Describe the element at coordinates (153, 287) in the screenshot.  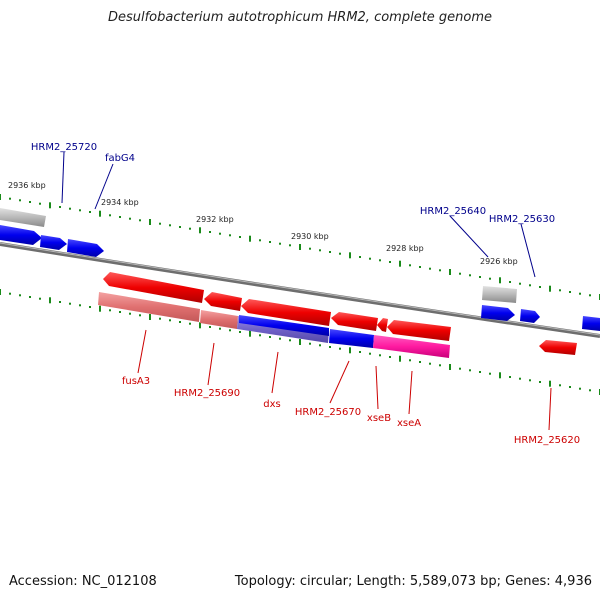
I see `gene-fusA3` at that location.